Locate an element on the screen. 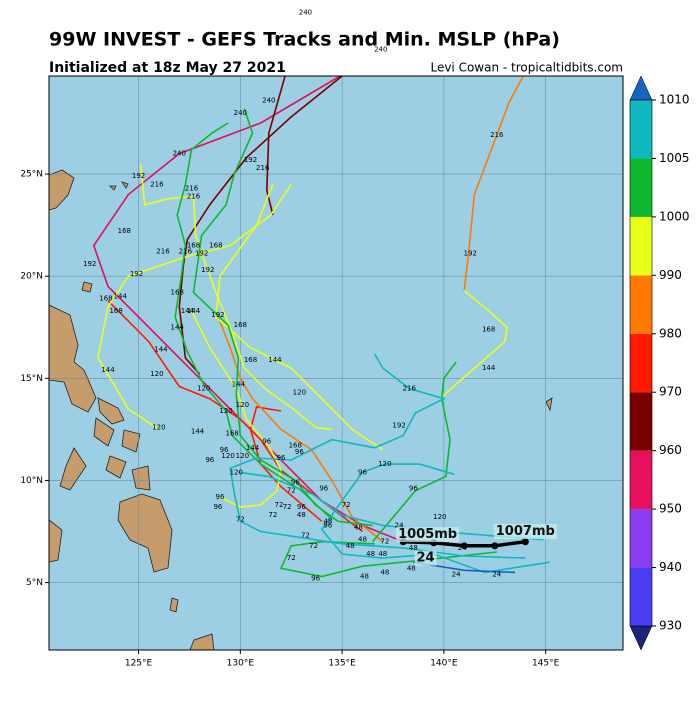 This screenshot has width=700, height=704. colorbar-label: 970 is located at coordinates (670, 392).